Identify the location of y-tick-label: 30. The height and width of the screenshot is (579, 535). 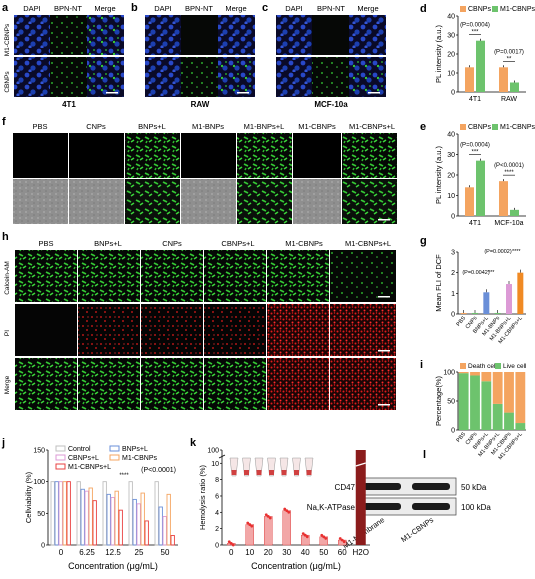
(451, 36).